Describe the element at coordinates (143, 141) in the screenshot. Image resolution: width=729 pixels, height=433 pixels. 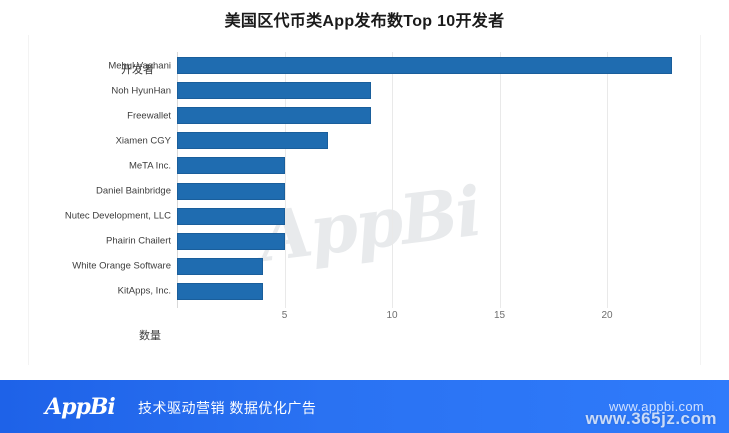
I see `y-category-label: Xiamen CGY` at that location.